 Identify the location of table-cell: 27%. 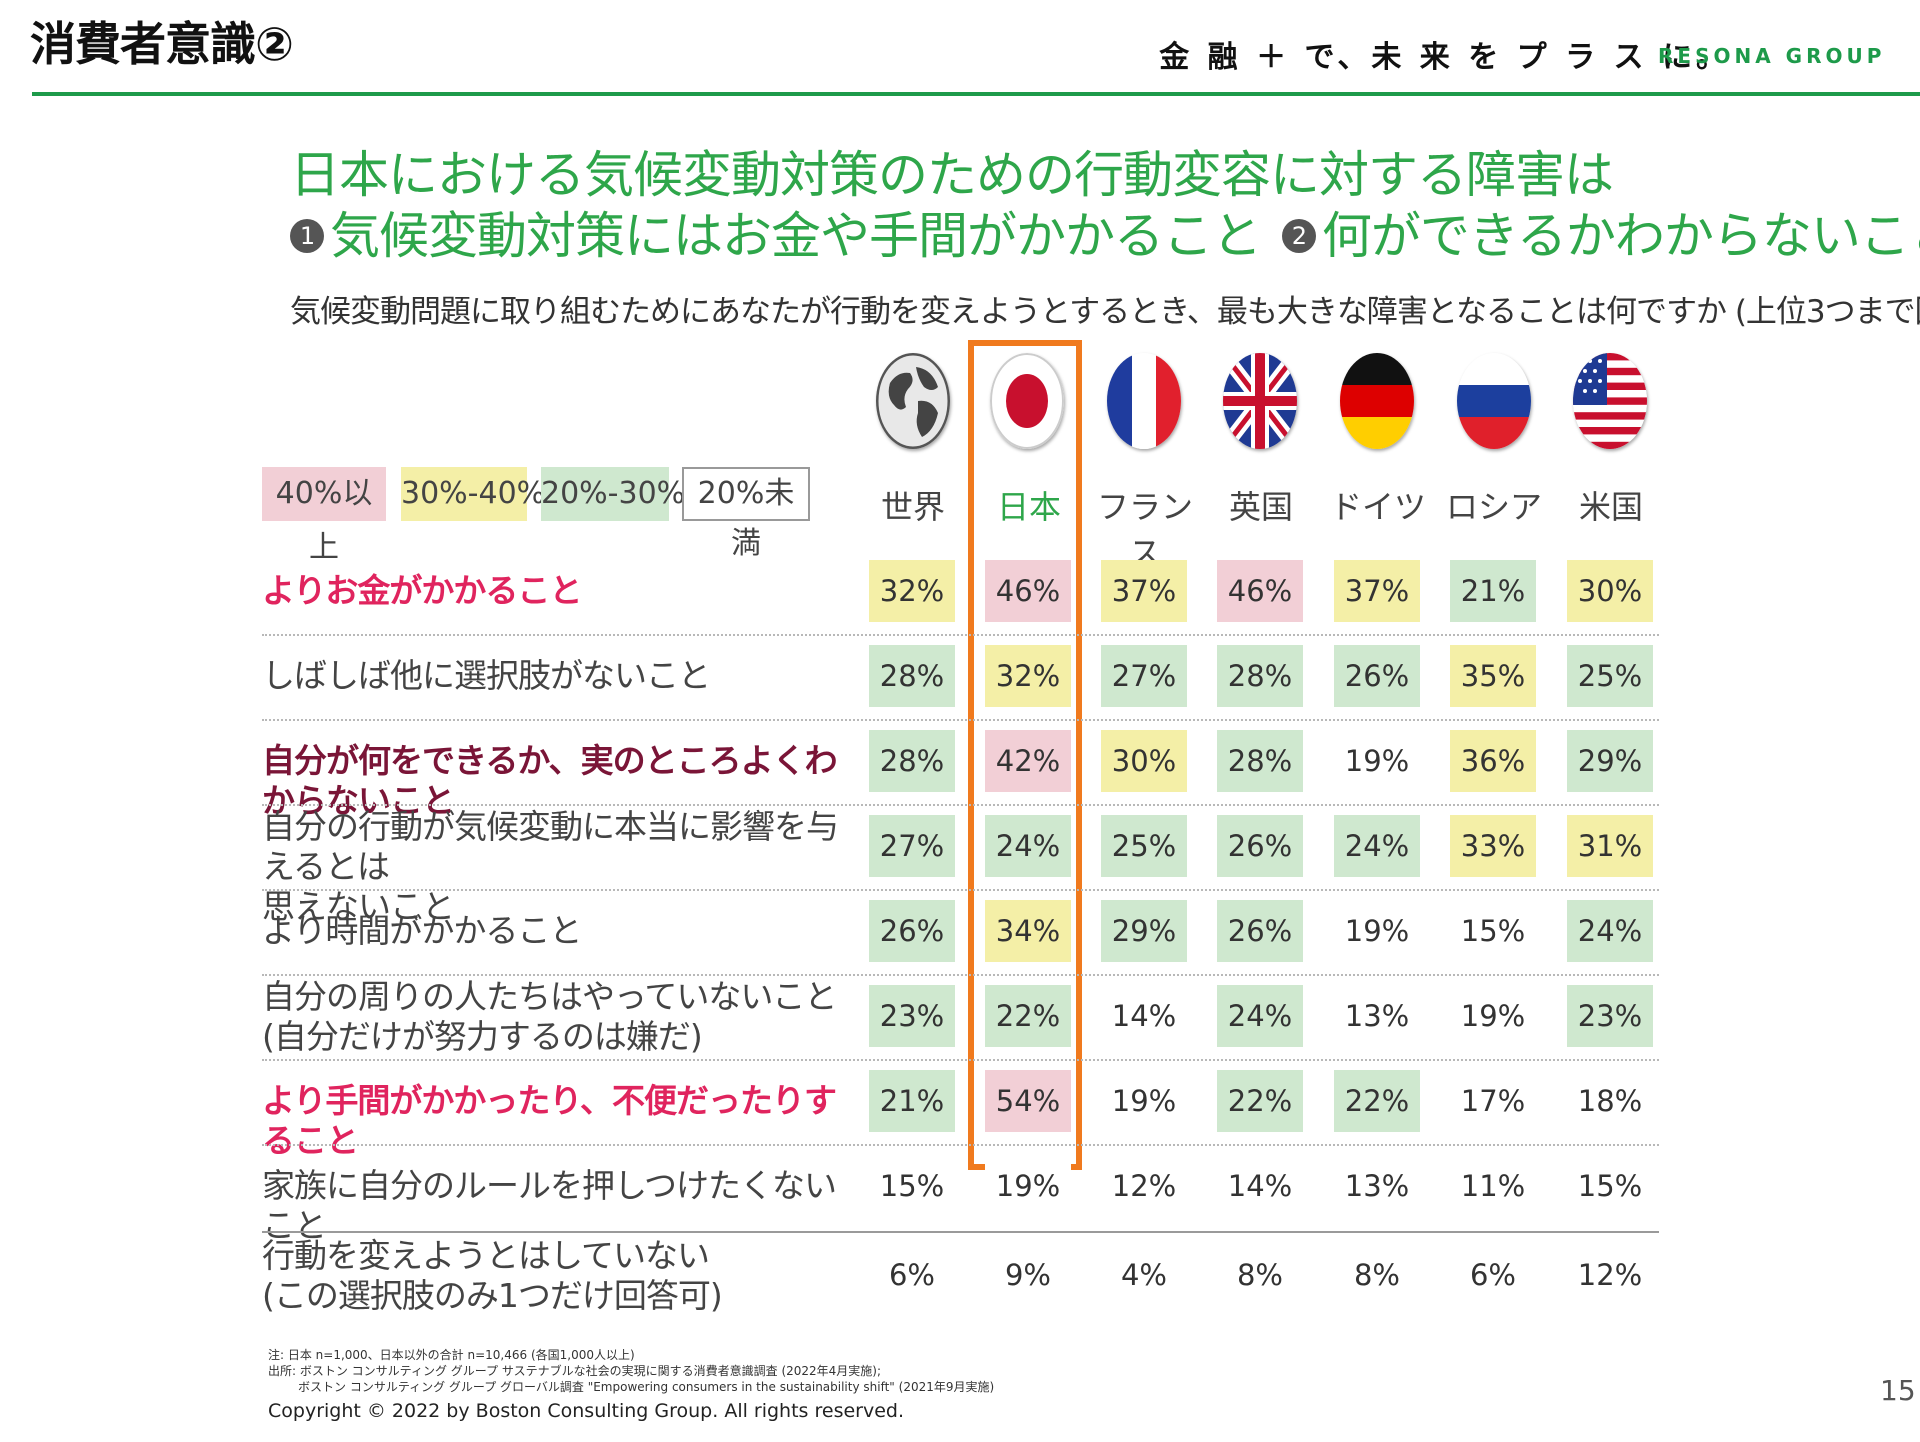
(1144, 676).